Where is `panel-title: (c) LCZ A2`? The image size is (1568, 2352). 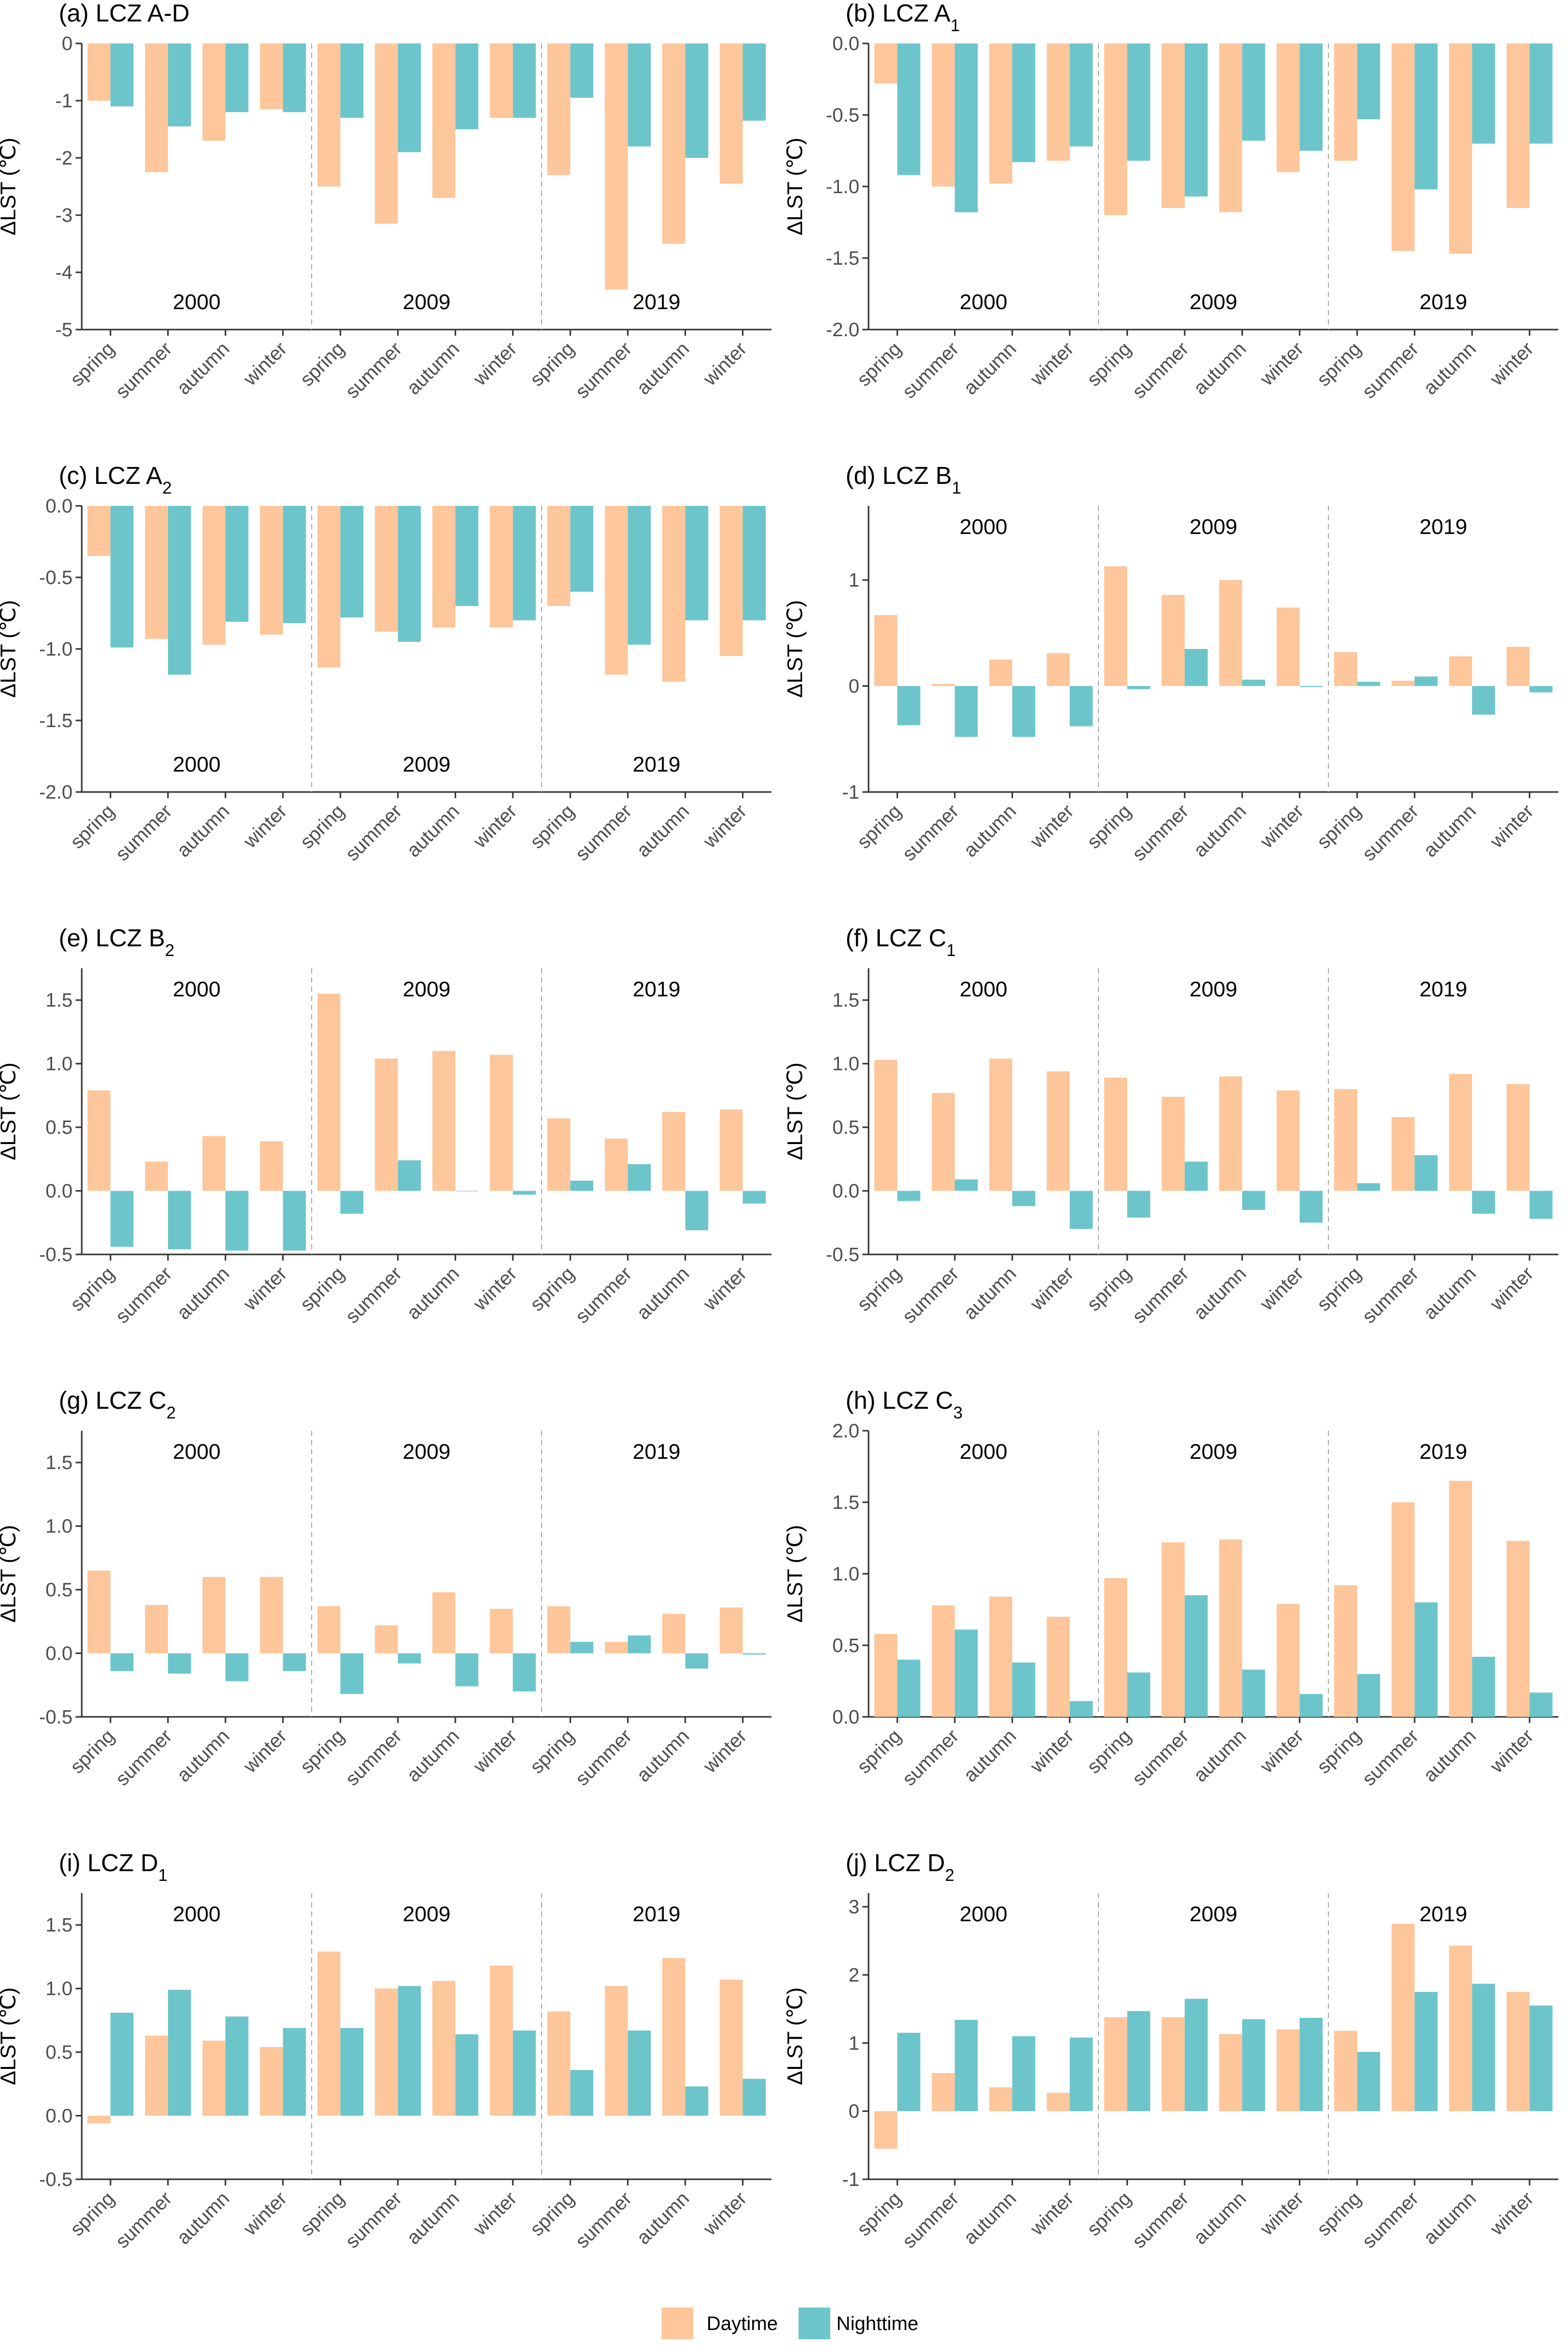 panel-title: (c) LCZ A2 is located at coordinates (115, 479).